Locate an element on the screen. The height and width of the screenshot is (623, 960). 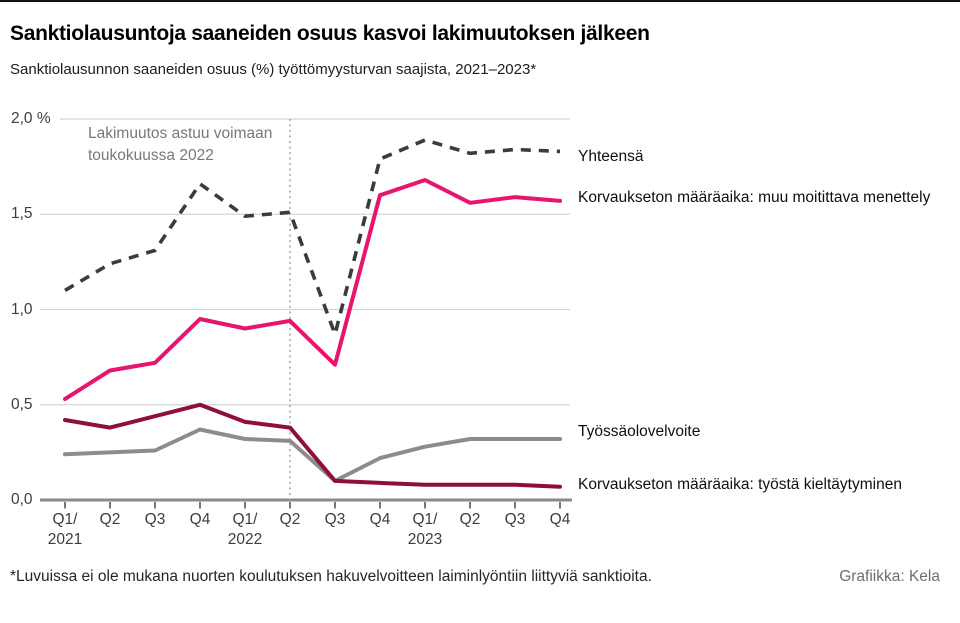
y-axis-label: 1,0 is located at coordinates (22, 309).